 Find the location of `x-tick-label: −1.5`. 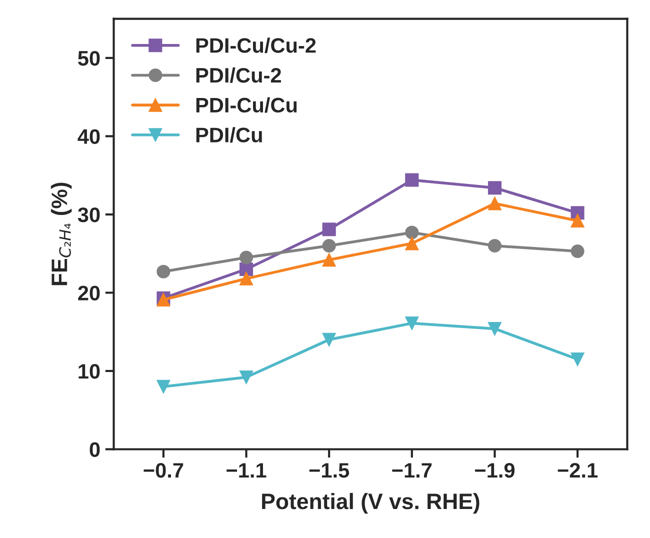

x-tick-label: −1.5 is located at coordinates (329, 470).